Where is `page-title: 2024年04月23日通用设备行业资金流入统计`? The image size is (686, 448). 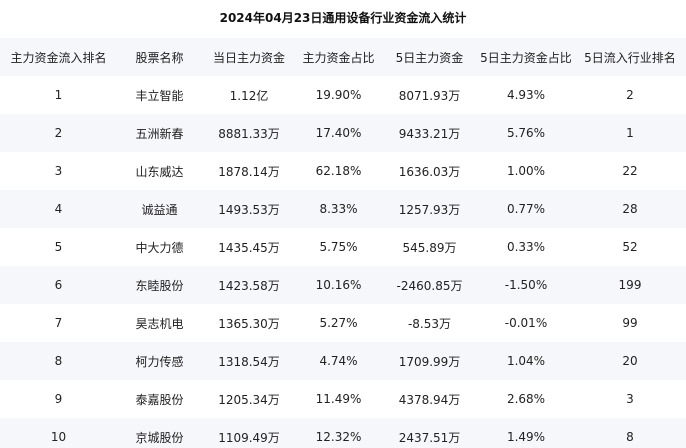 page-title: 2024年04月23日通用设备行业资金流入统计 is located at coordinates (343, 18).